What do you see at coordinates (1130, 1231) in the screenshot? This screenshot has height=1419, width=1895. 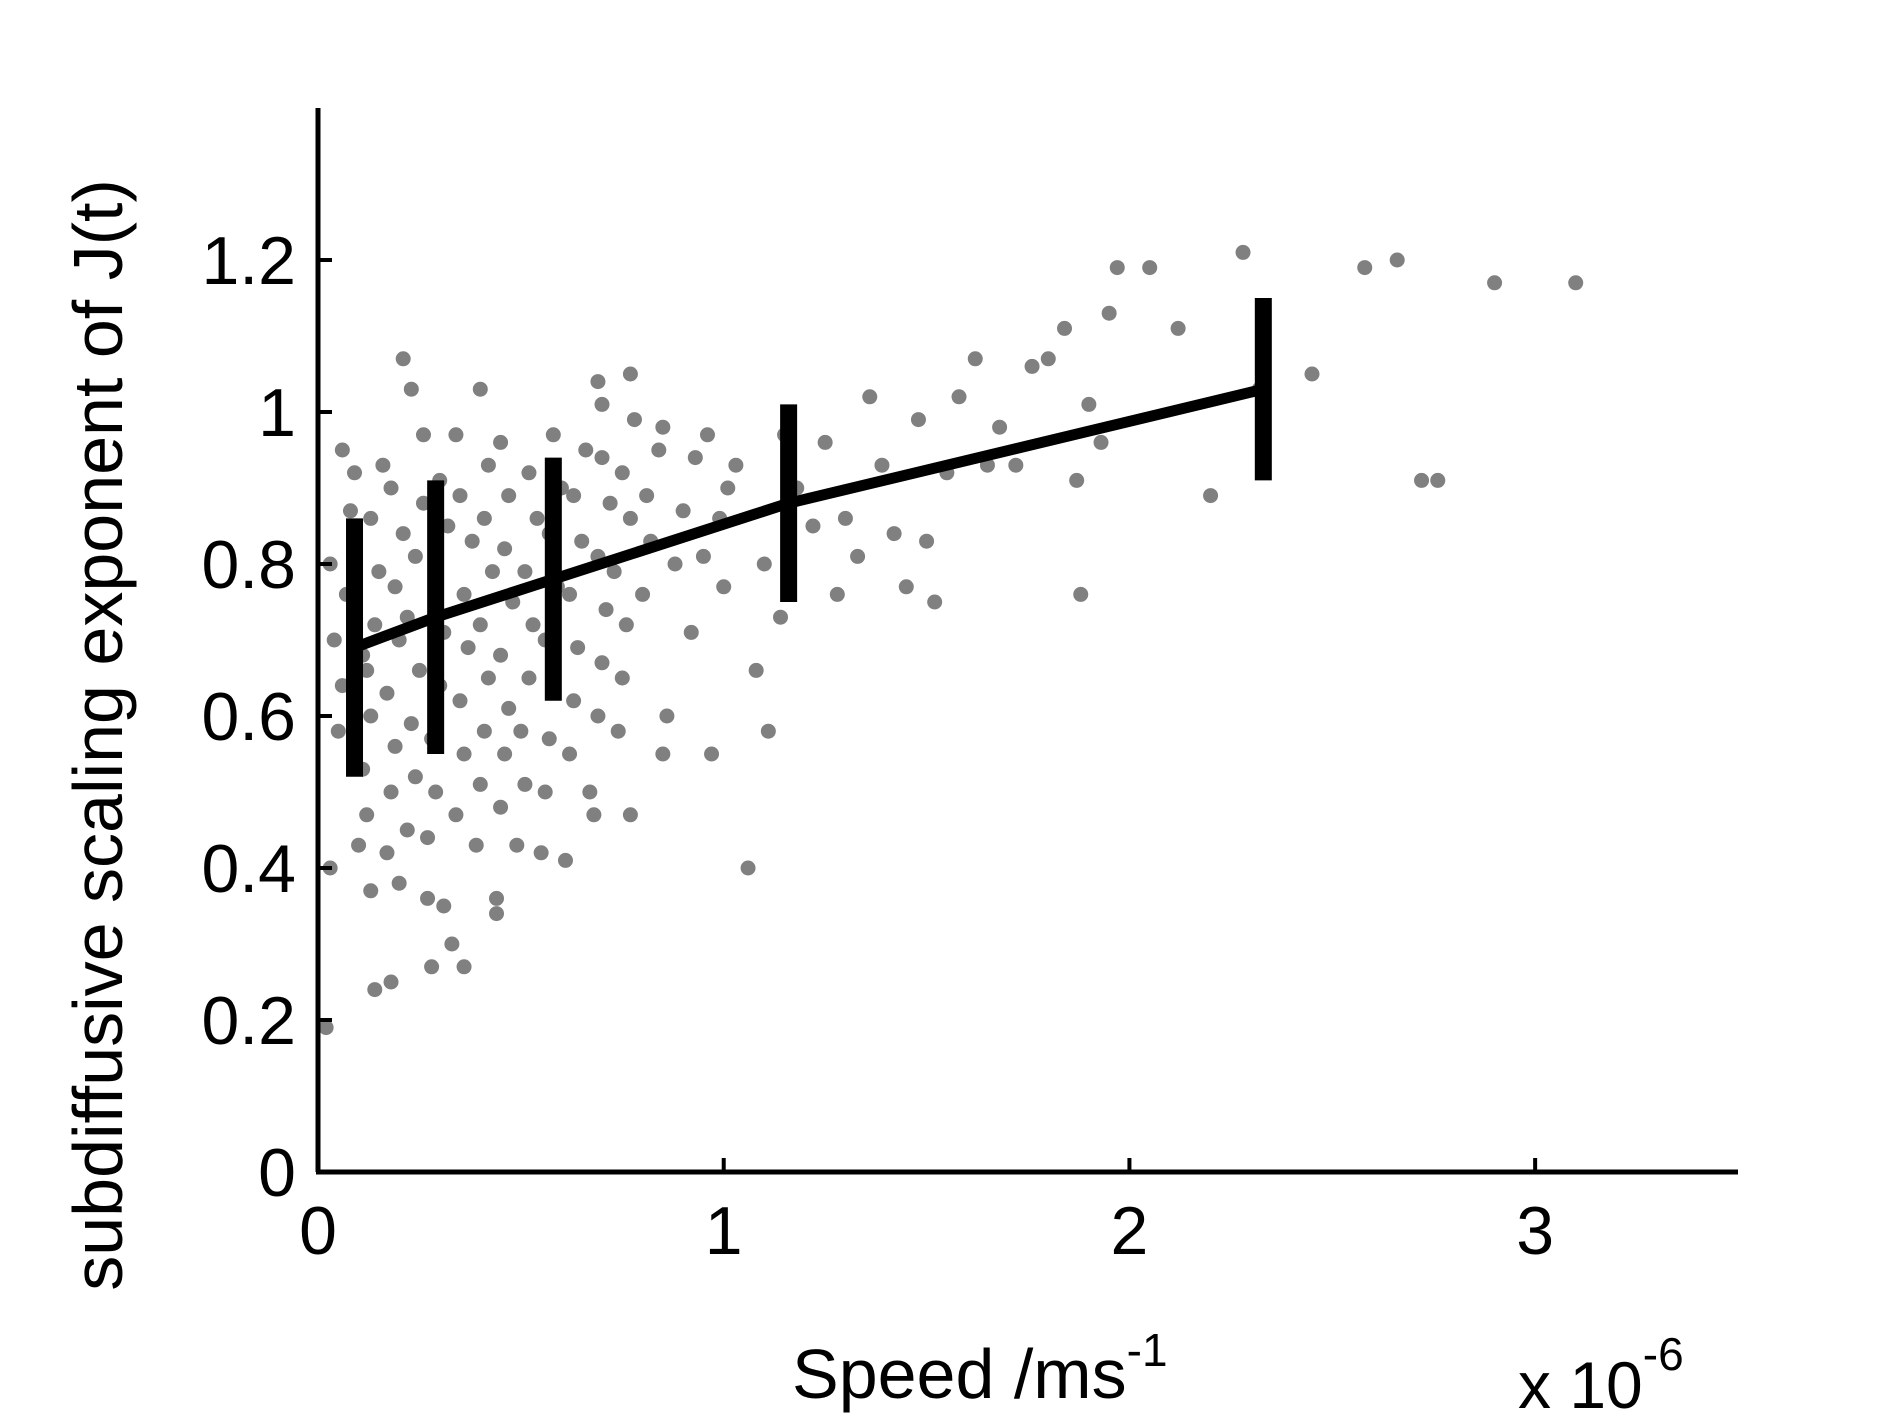 I see `x-tick-label: 2` at bounding box center [1130, 1231].